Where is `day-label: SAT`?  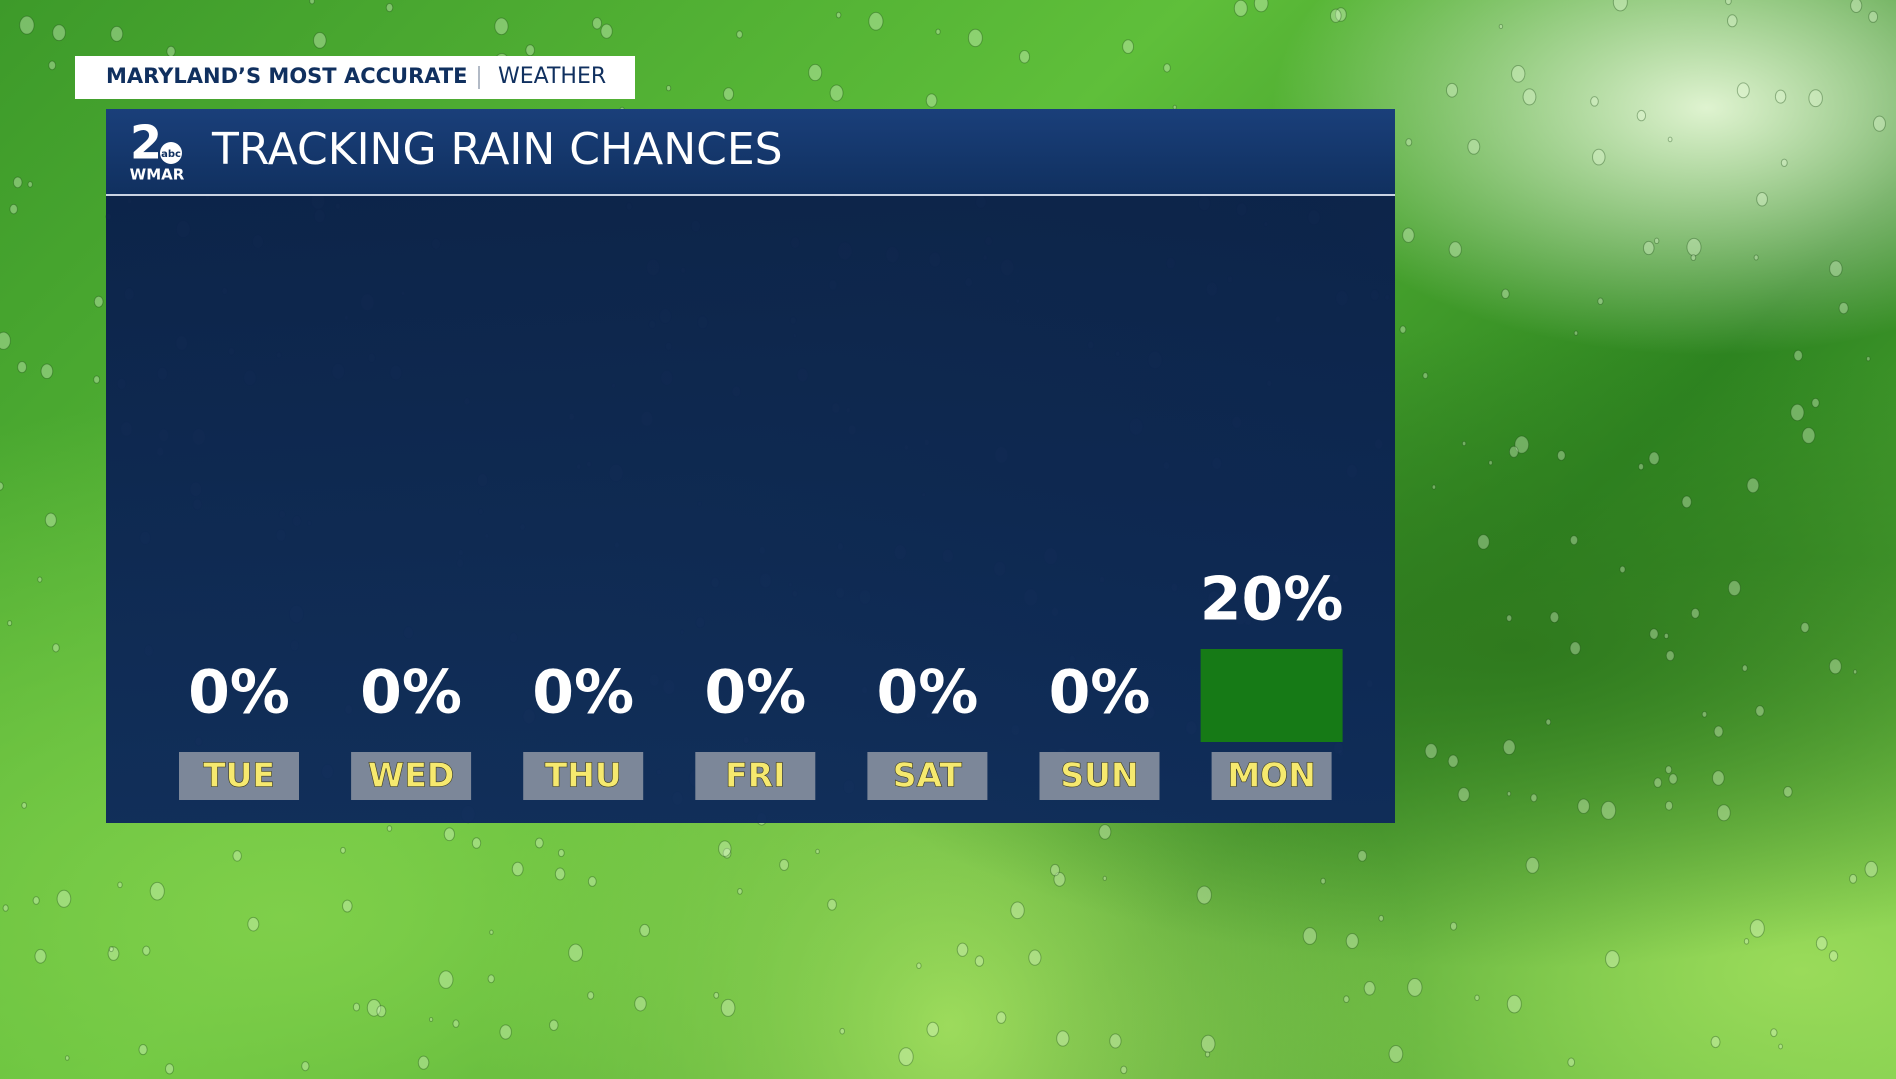
day-label: SAT is located at coordinates (928, 775).